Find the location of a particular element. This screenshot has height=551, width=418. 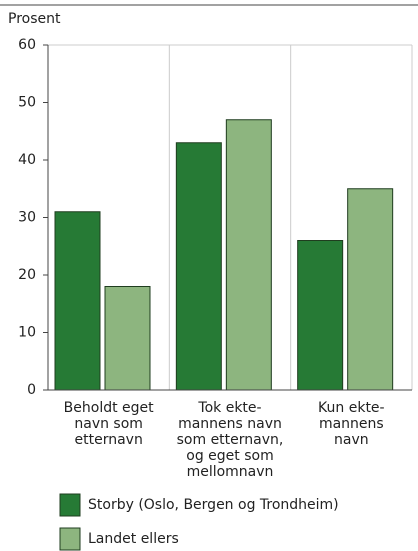

x-tick-label: Tok ekte- is located at coordinates (229, 408).